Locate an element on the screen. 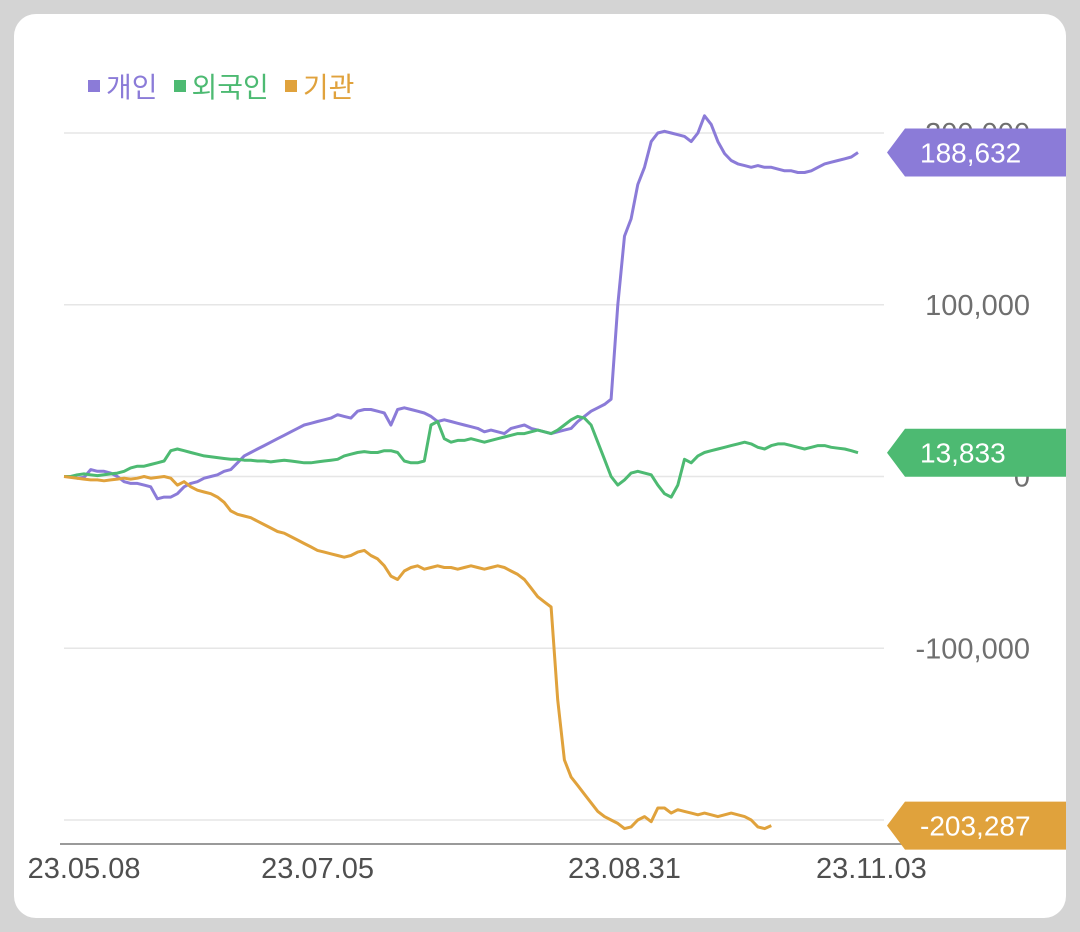  x-tick-label: 23.08.31 is located at coordinates (624, 869).